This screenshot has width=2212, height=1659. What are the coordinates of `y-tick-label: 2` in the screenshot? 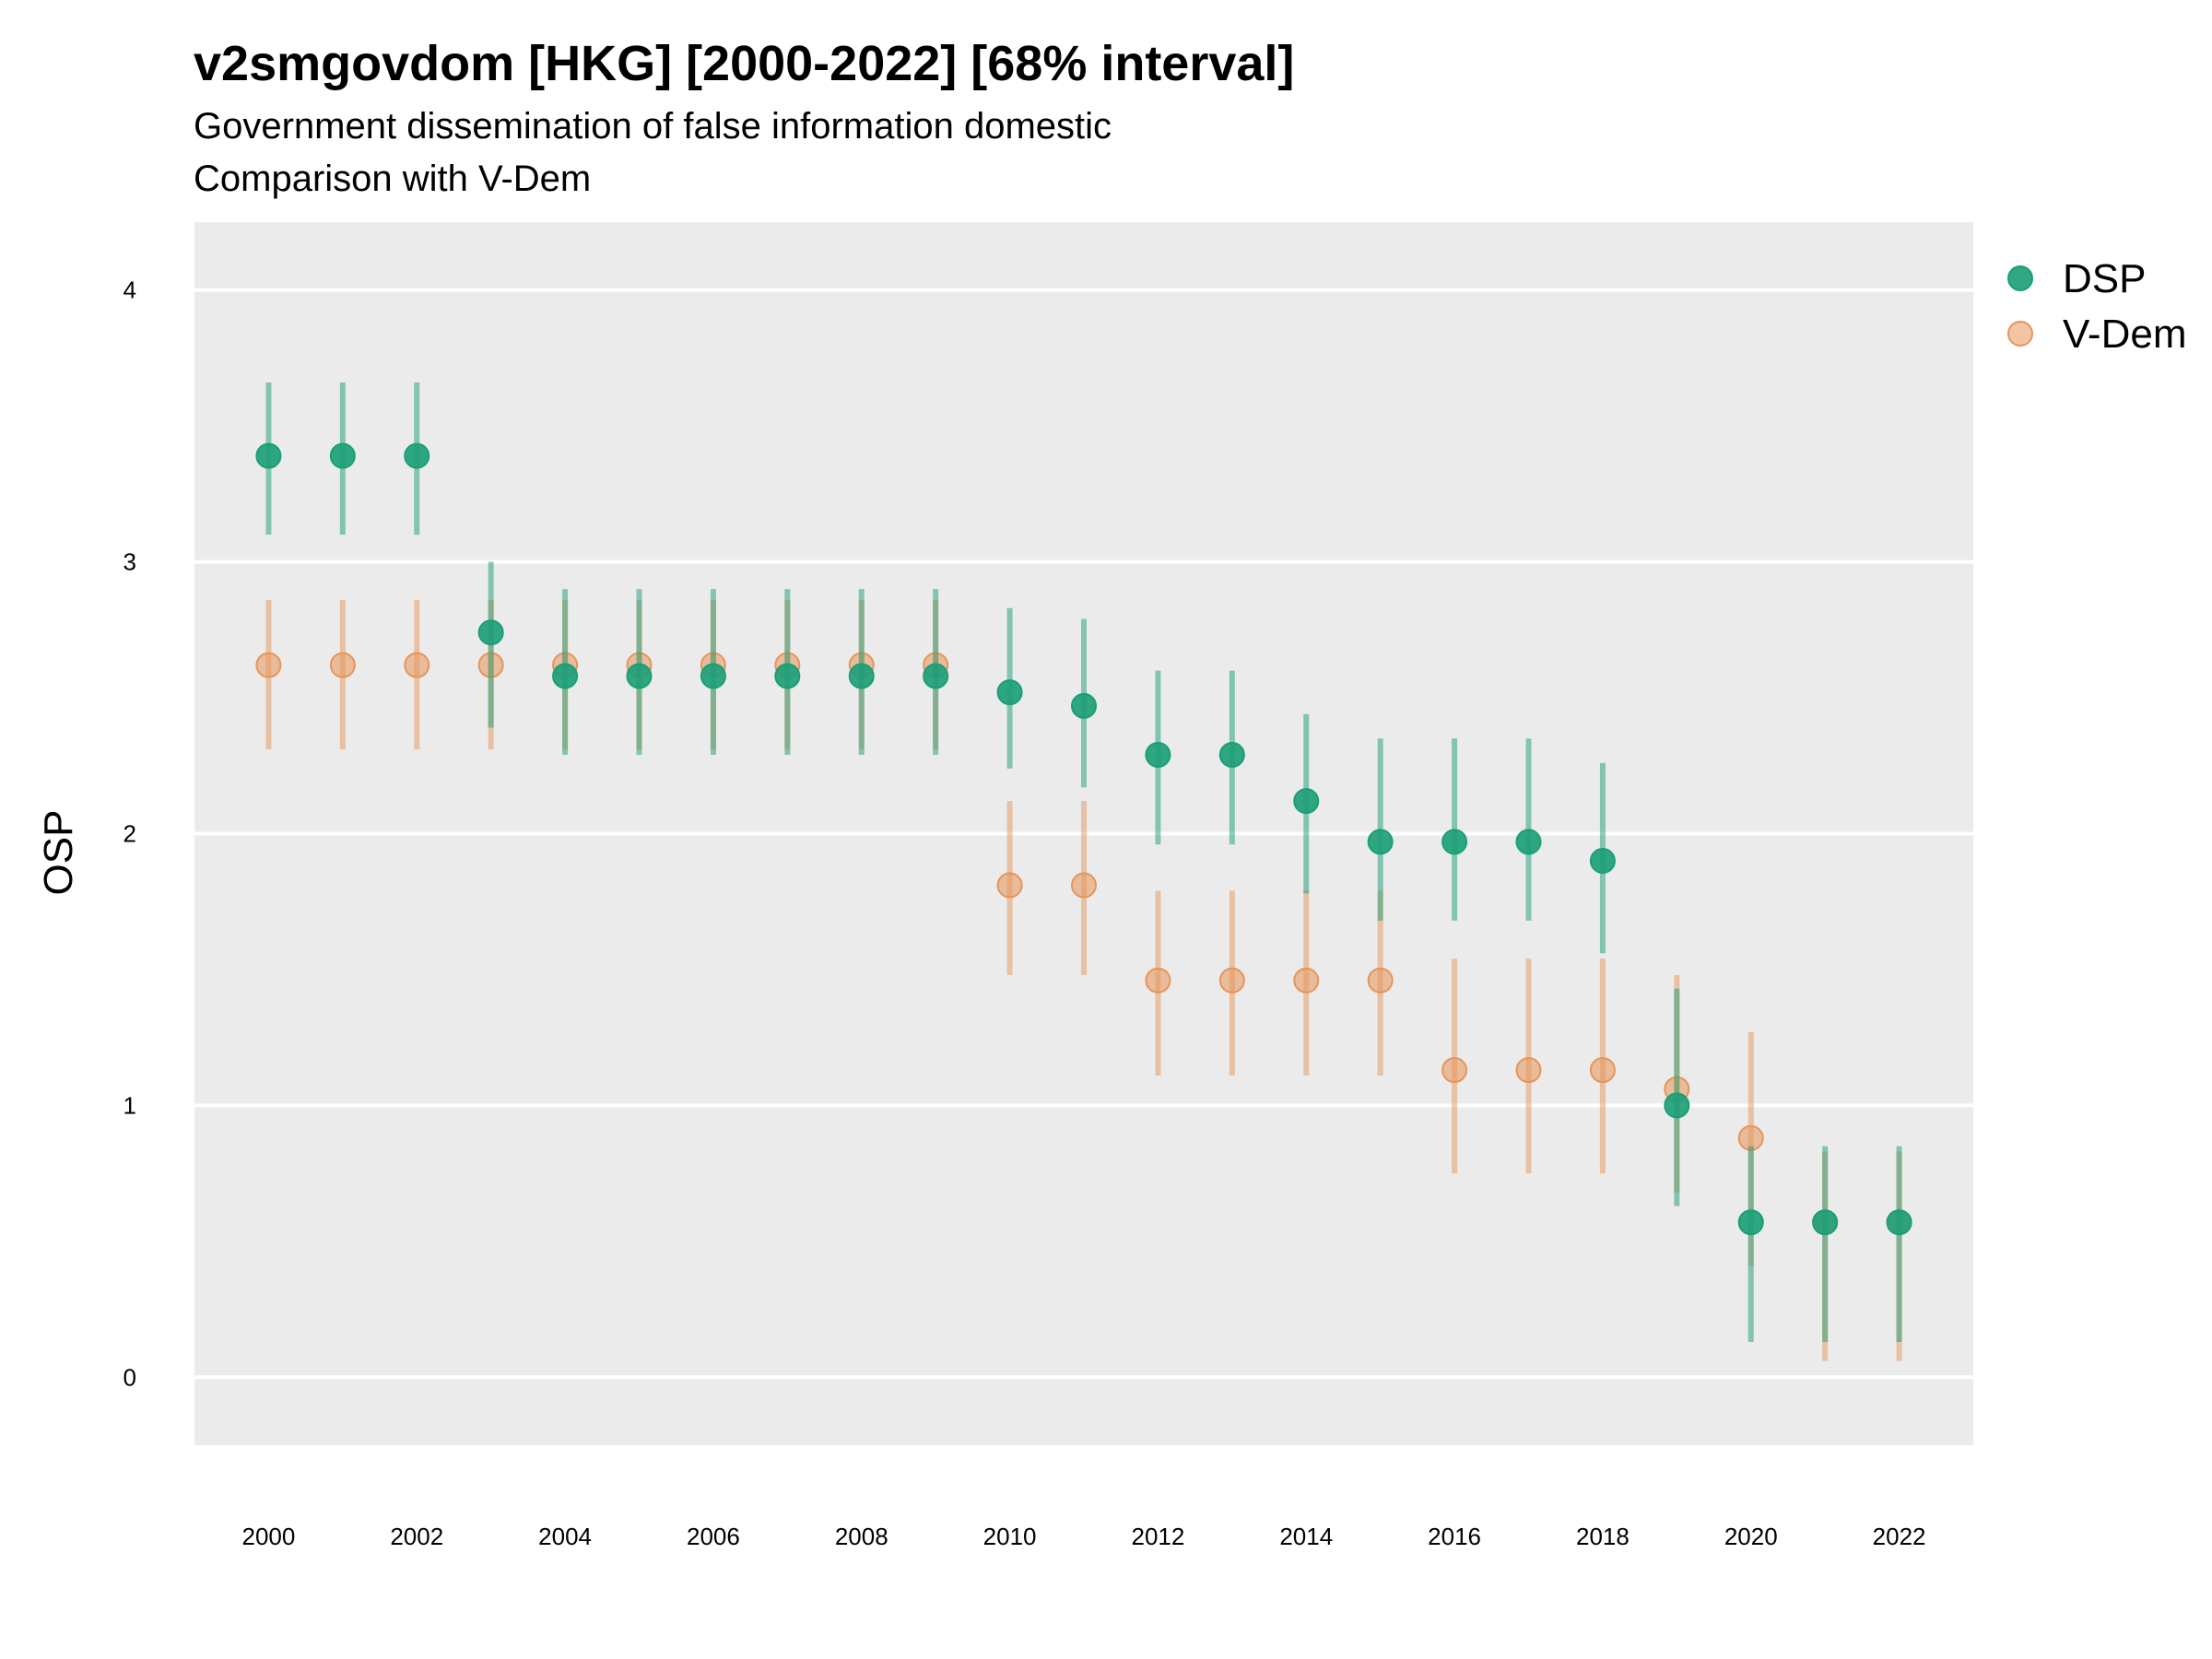 It's located at (130, 834).